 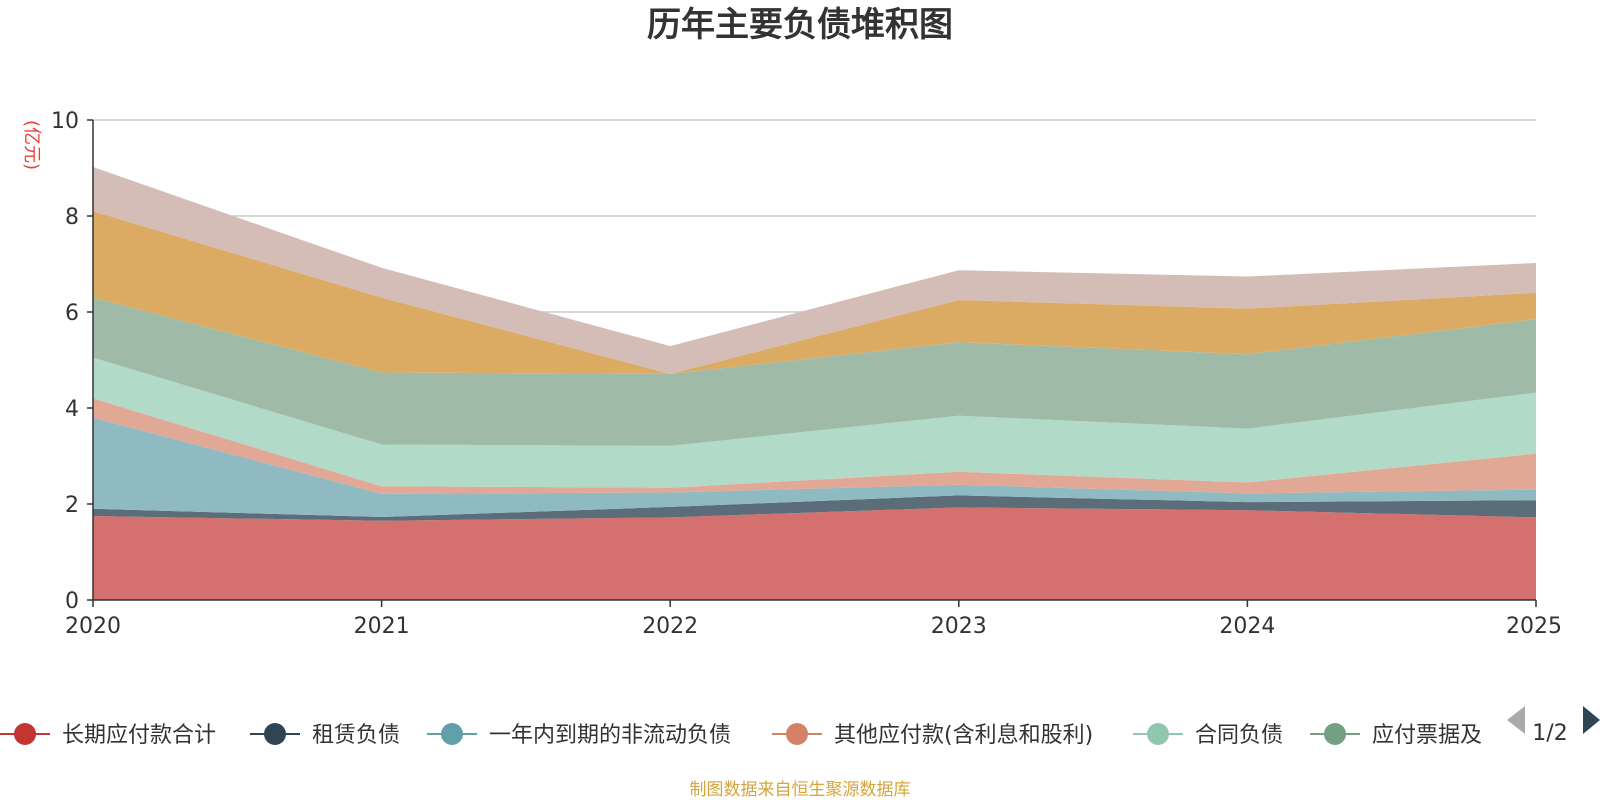 What do you see at coordinates (670, 626) in the screenshot?
I see `x-tick-label: 2022` at bounding box center [670, 626].